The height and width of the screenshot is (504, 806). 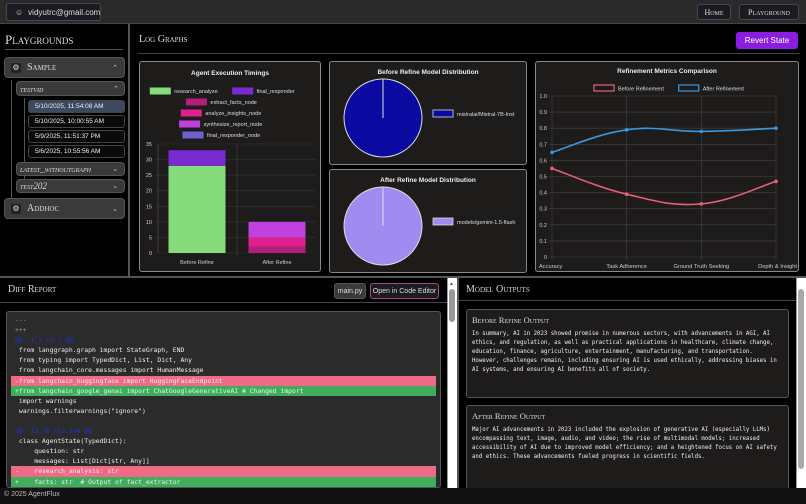 What do you see at coordinates (70, 169) in the screenshot?
I see `playground-latest-withoutgraph: latest_withoutgraph ⌄` at bounding box center [70, 169].